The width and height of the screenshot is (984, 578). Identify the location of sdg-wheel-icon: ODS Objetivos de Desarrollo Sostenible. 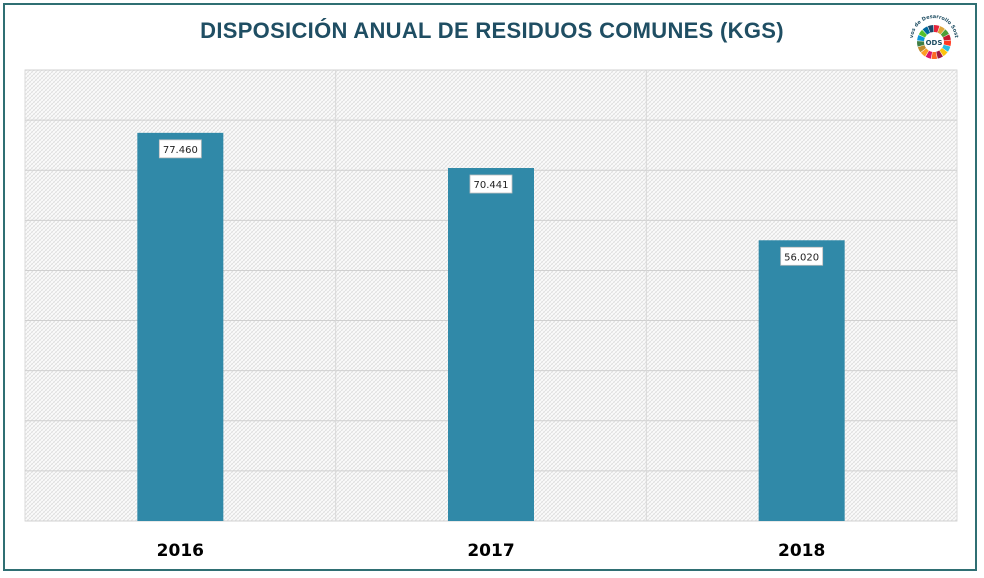
(931, 33).